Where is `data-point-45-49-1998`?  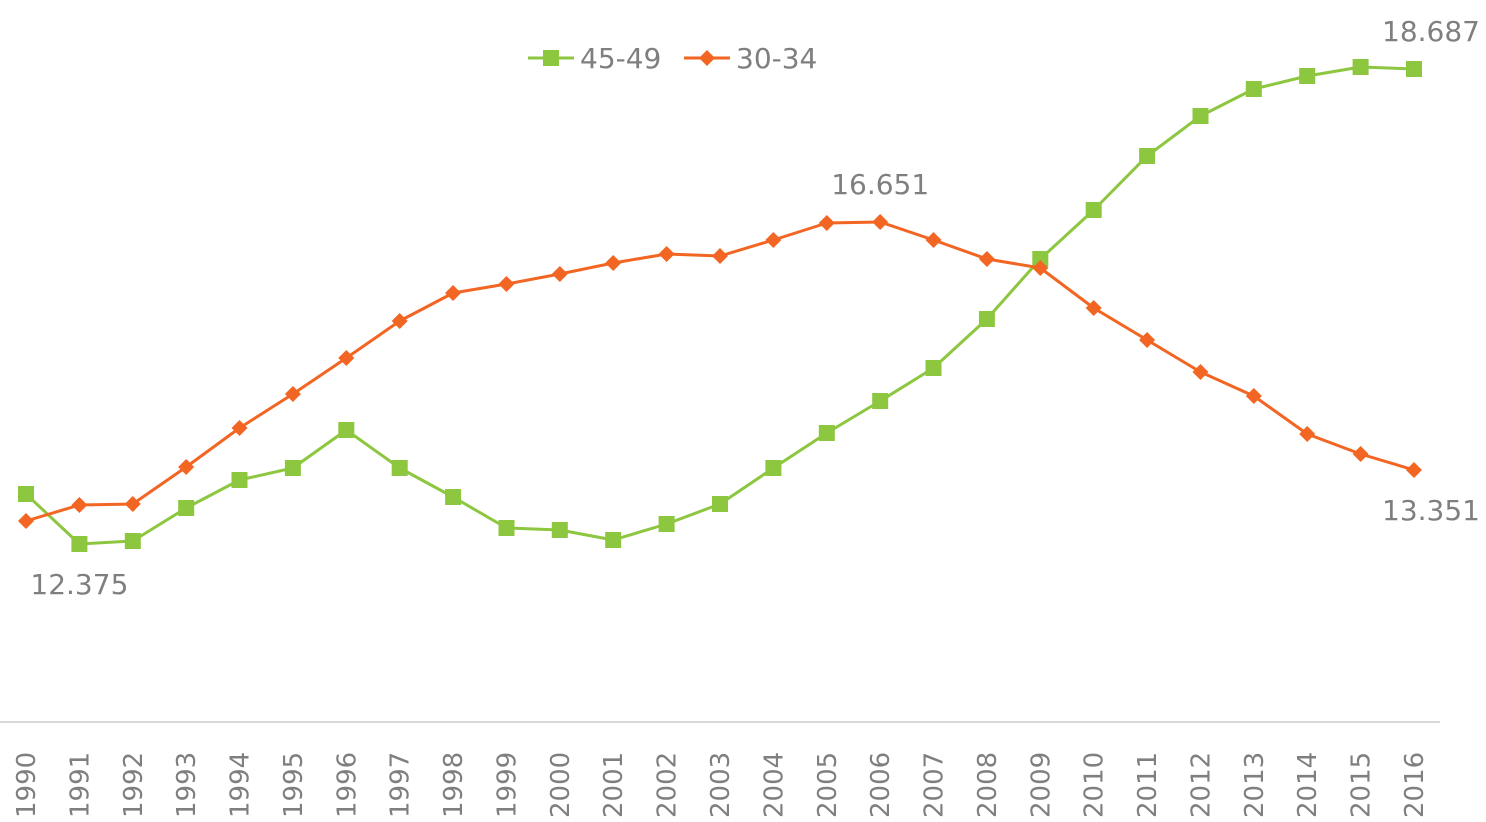
data-point-45-49-1998 is located at coordinates (453, 497).